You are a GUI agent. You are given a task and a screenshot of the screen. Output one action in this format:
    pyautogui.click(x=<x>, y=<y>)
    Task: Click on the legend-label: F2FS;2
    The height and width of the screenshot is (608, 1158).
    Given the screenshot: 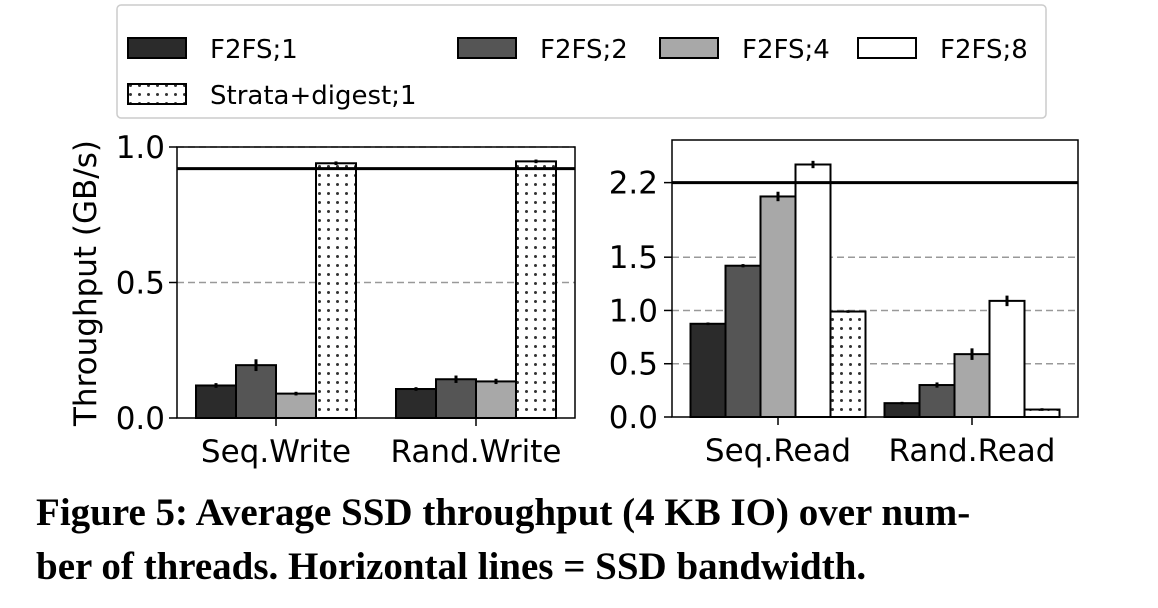 What is the action you would take?
    pyautogui.click(x=584, y=50)
    